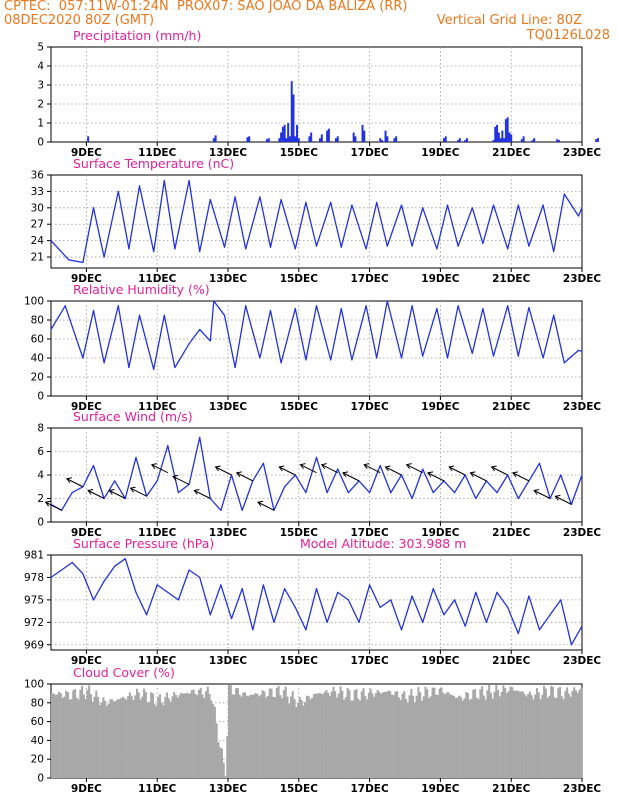 This screenshot has height=800, width=618. I want to click on wind-xtick-label: 17DEC, so click(369, 533).